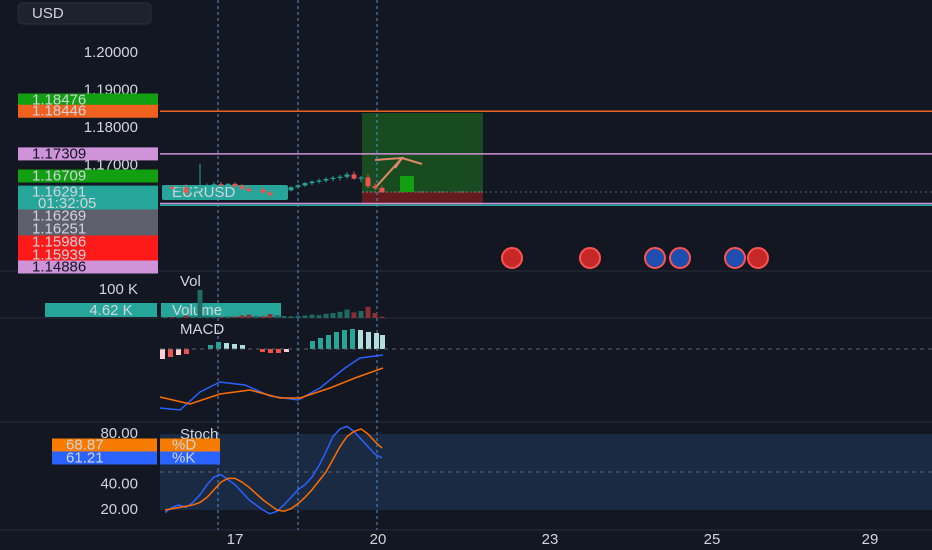 Image resolution: width=932 pixels, height=550 pixels. I want to click on price-badge-label: 1.18476, so click(59, 99).